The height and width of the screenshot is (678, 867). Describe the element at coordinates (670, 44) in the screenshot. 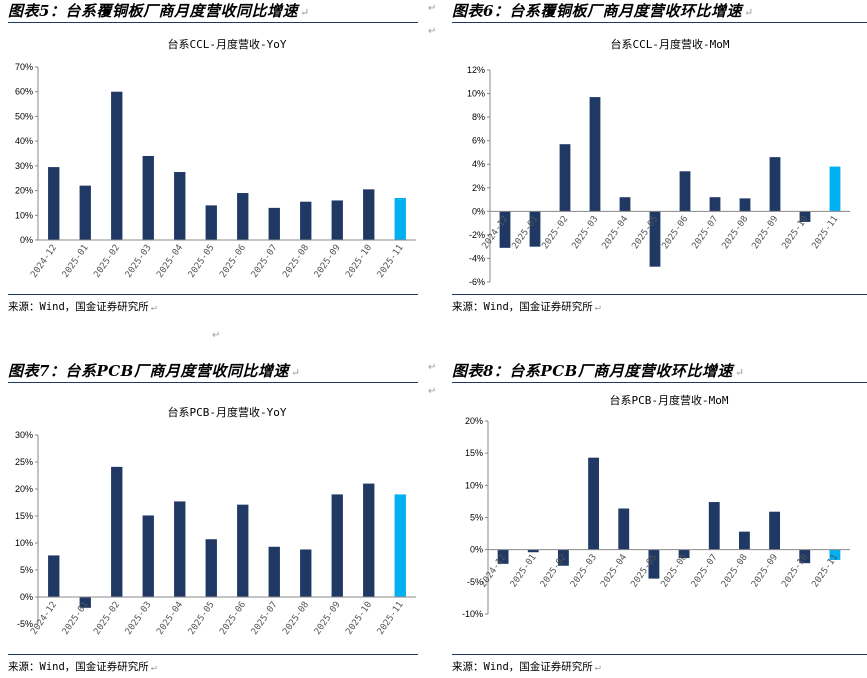

I see `chart-title: 台系CCL-月度营收-MoM` at that location.